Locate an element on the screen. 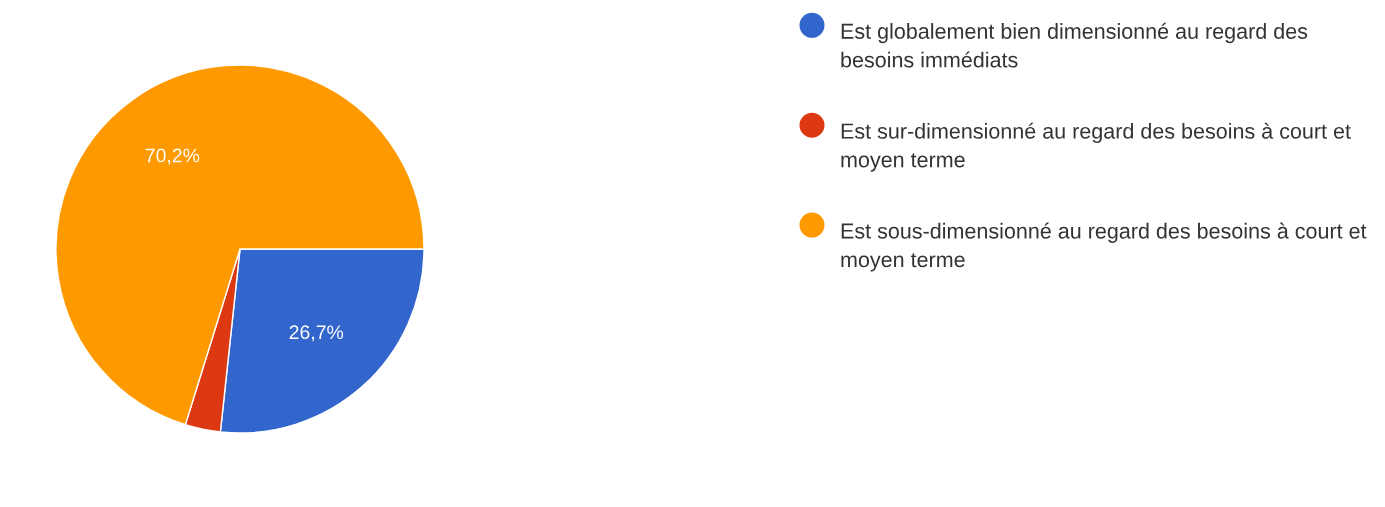 This screenshot has width=1385, height=507. legend-label: Est globalement bien dimensionné au regard des besoins immédiats is located at coordinates (1074, 45).